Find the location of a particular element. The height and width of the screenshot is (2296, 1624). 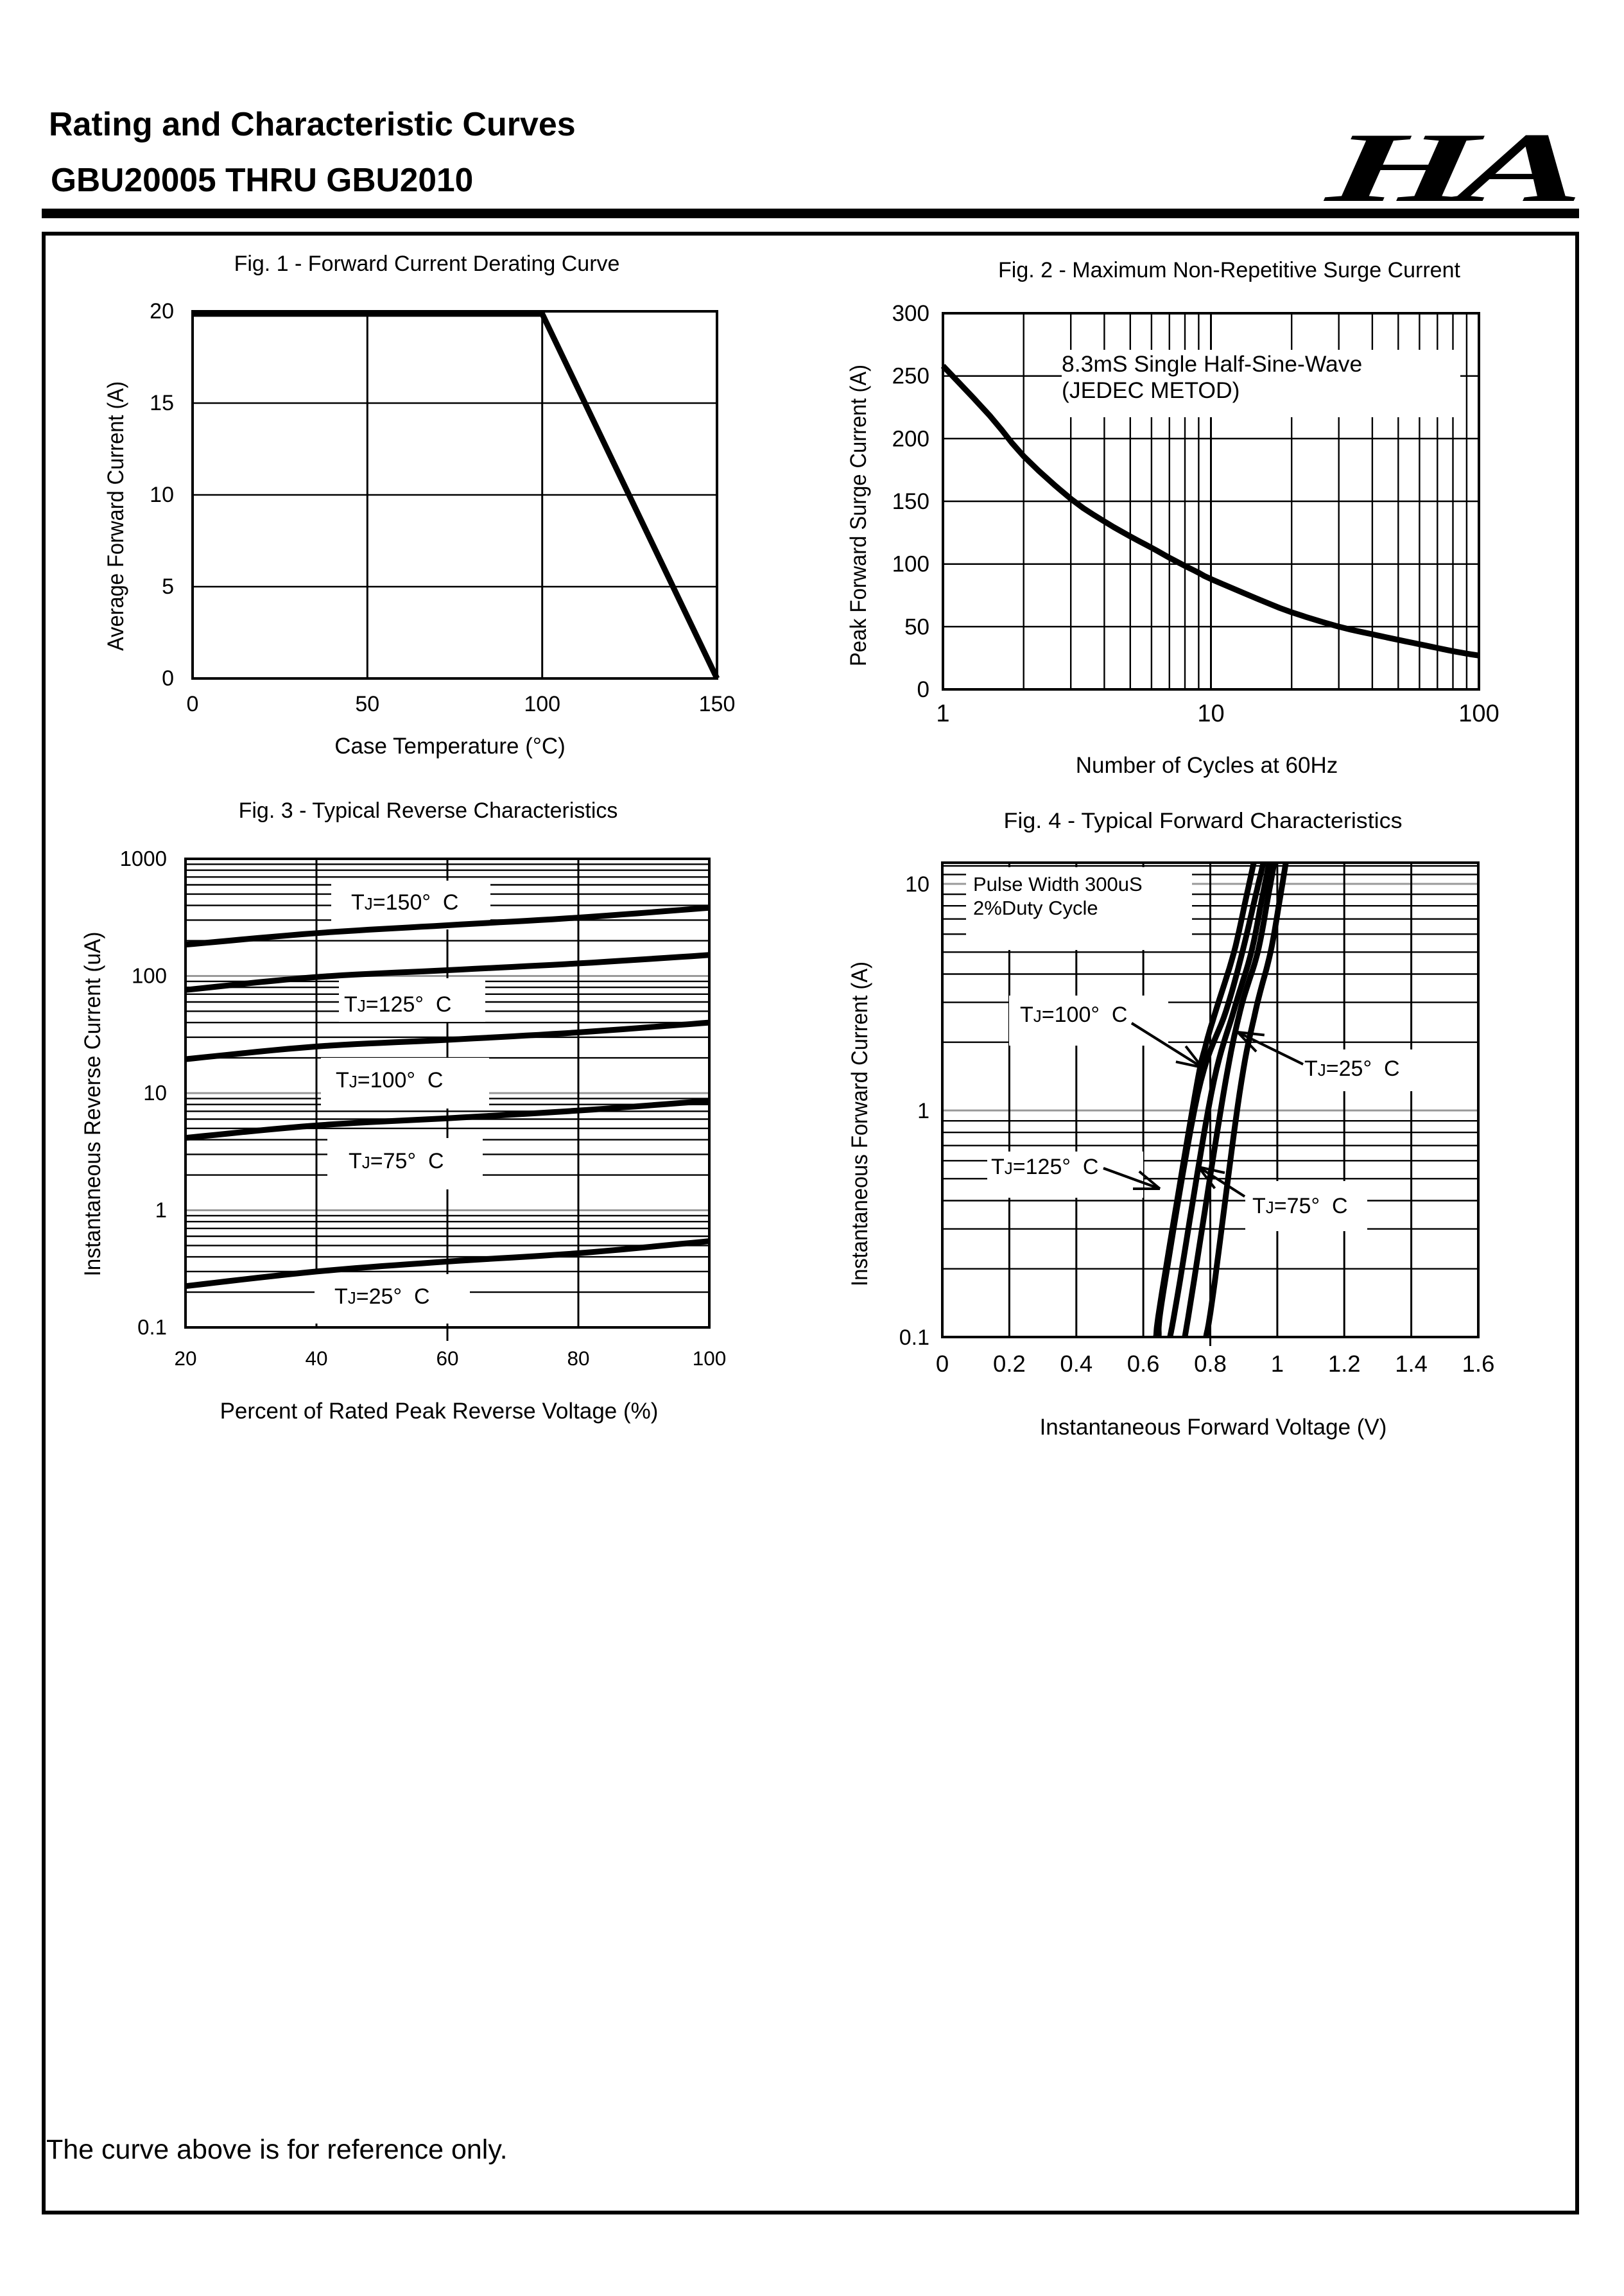

svg-text:Fig. 1 - Forward Current Derat: Fig. 1 - Forward Current Derating Curve is located at coordinates (427, 264).